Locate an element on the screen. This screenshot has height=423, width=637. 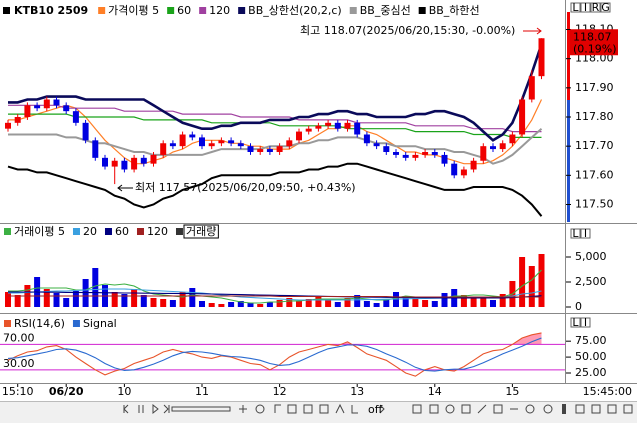
scroll-slider is located at coordinates (201, 409).